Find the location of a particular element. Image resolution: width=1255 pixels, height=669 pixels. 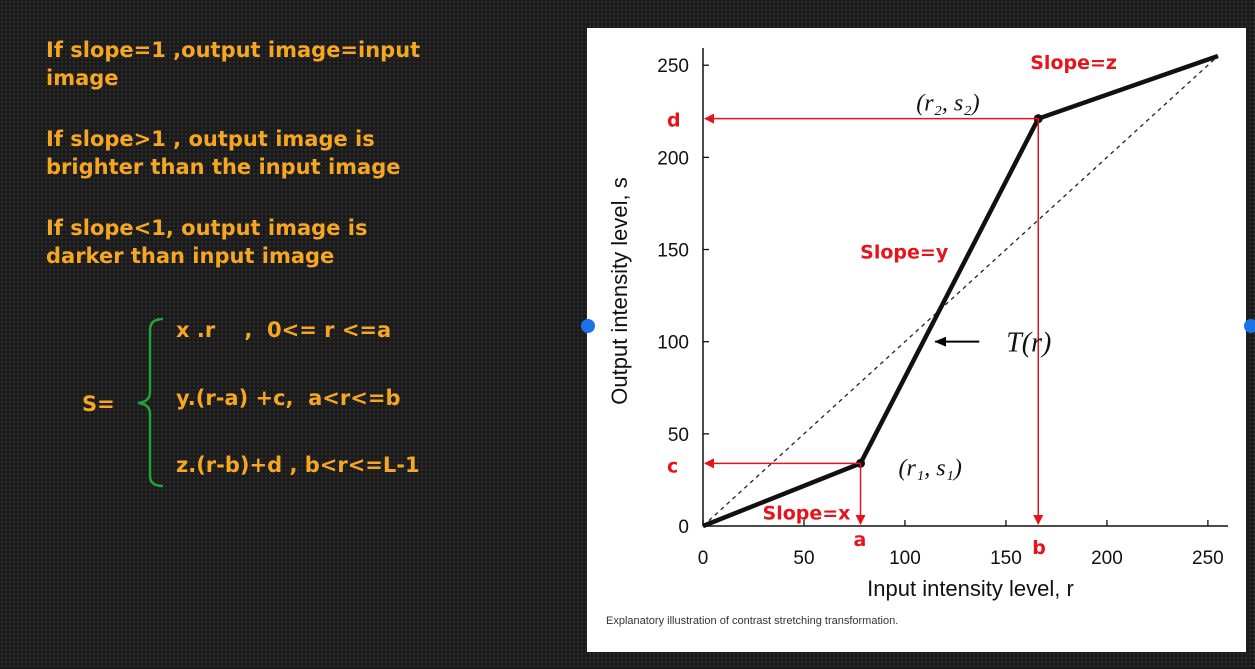

x-tick-label: 150 is located at coordinates (1006, 558).